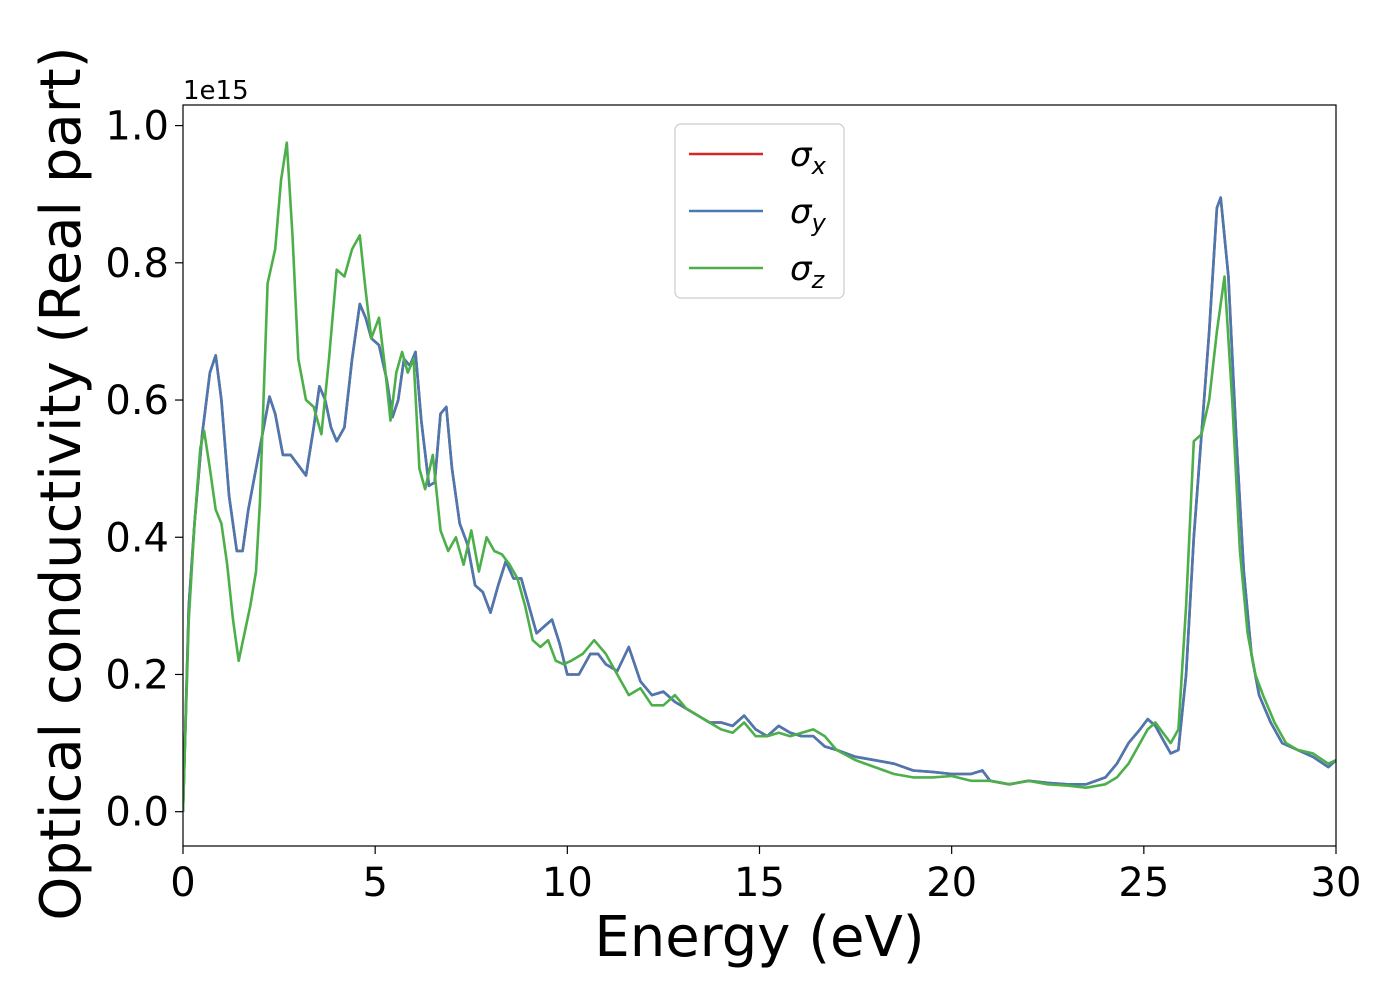 This screenshot has width=1400, height=1005. I want to click on x-tick-label: 15, so click(759, 883).